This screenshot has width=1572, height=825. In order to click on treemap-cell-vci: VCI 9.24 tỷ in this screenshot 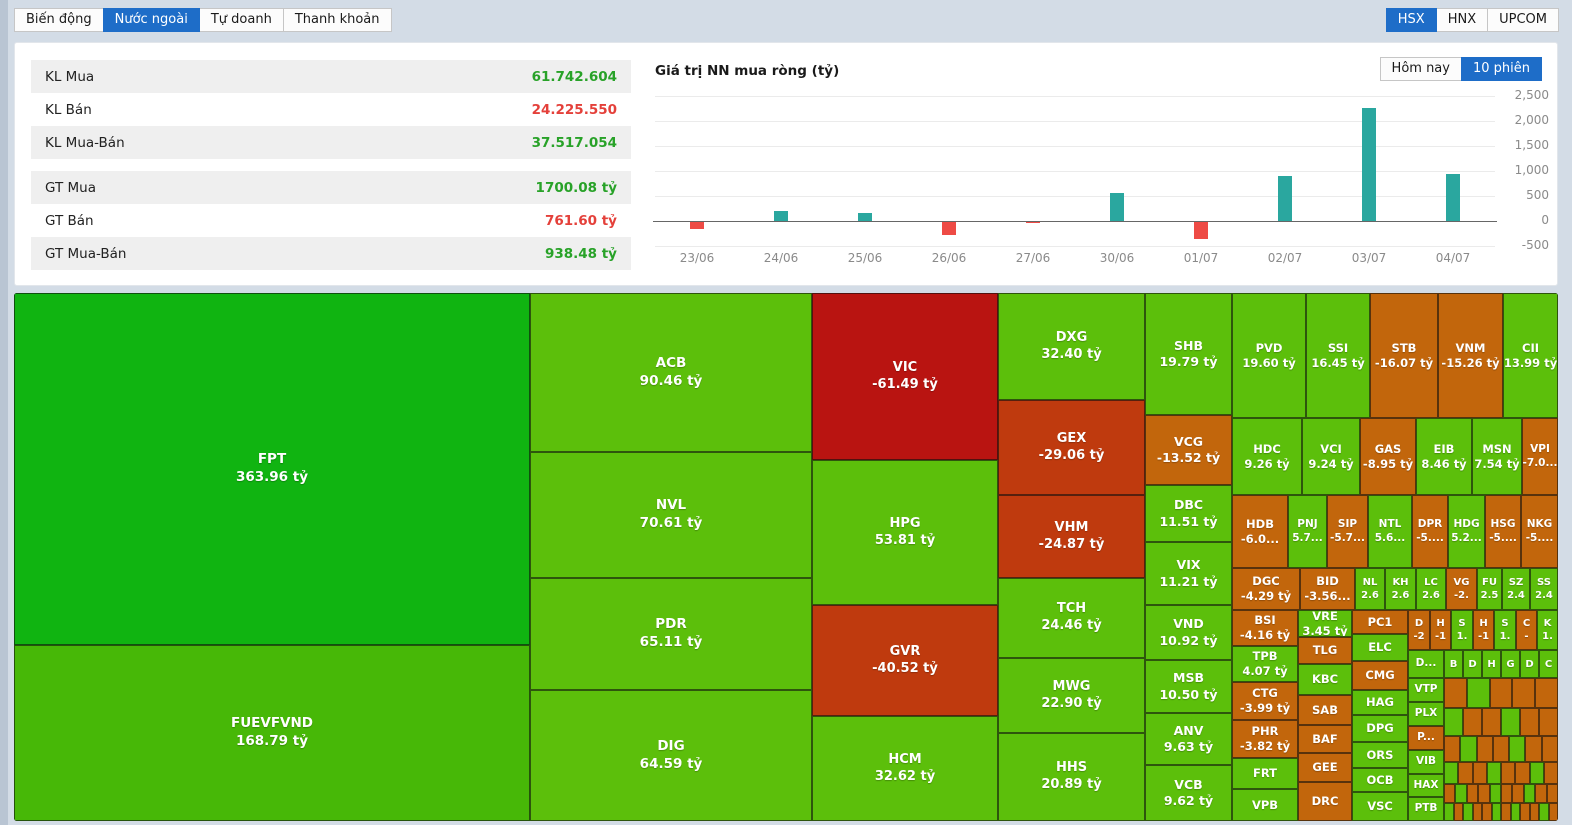, I will do `click(1331, 456)`.